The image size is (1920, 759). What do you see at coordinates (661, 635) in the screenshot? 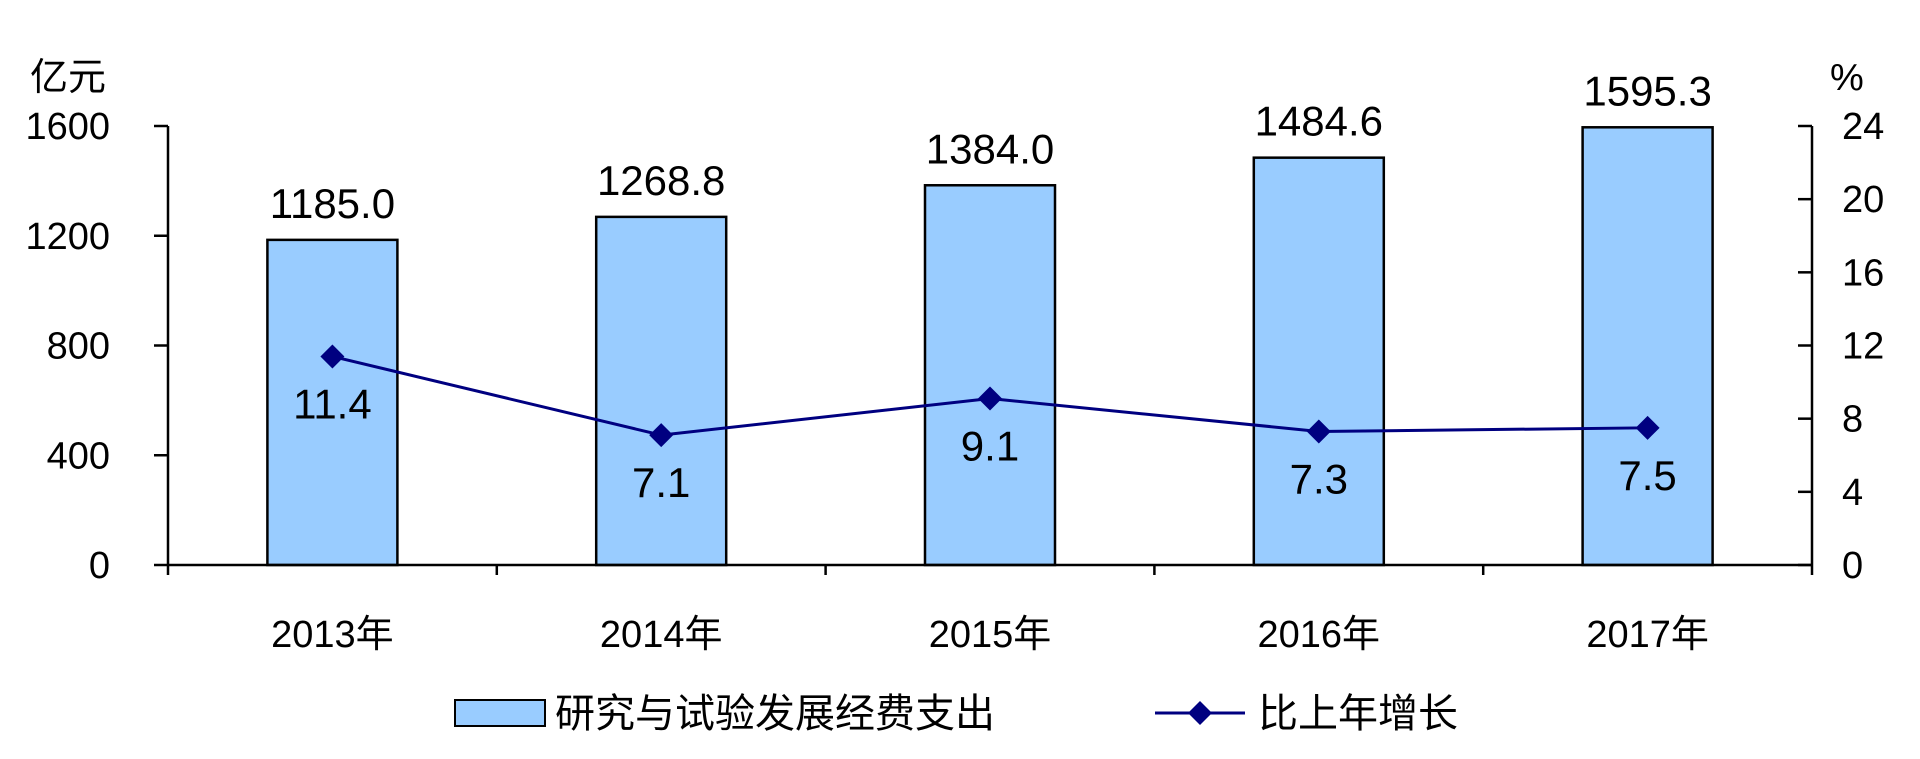
I see `x-axis-tick-label: 2014年` at bounding box center [661, 635].